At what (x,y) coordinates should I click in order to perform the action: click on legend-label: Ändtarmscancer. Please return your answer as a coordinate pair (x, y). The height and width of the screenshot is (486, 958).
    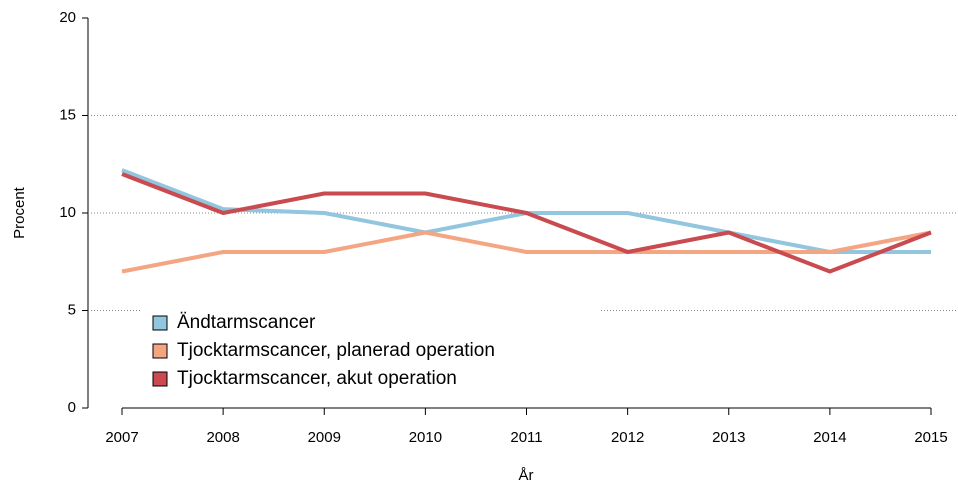
    Looking at the image, I should click on (246, 322).